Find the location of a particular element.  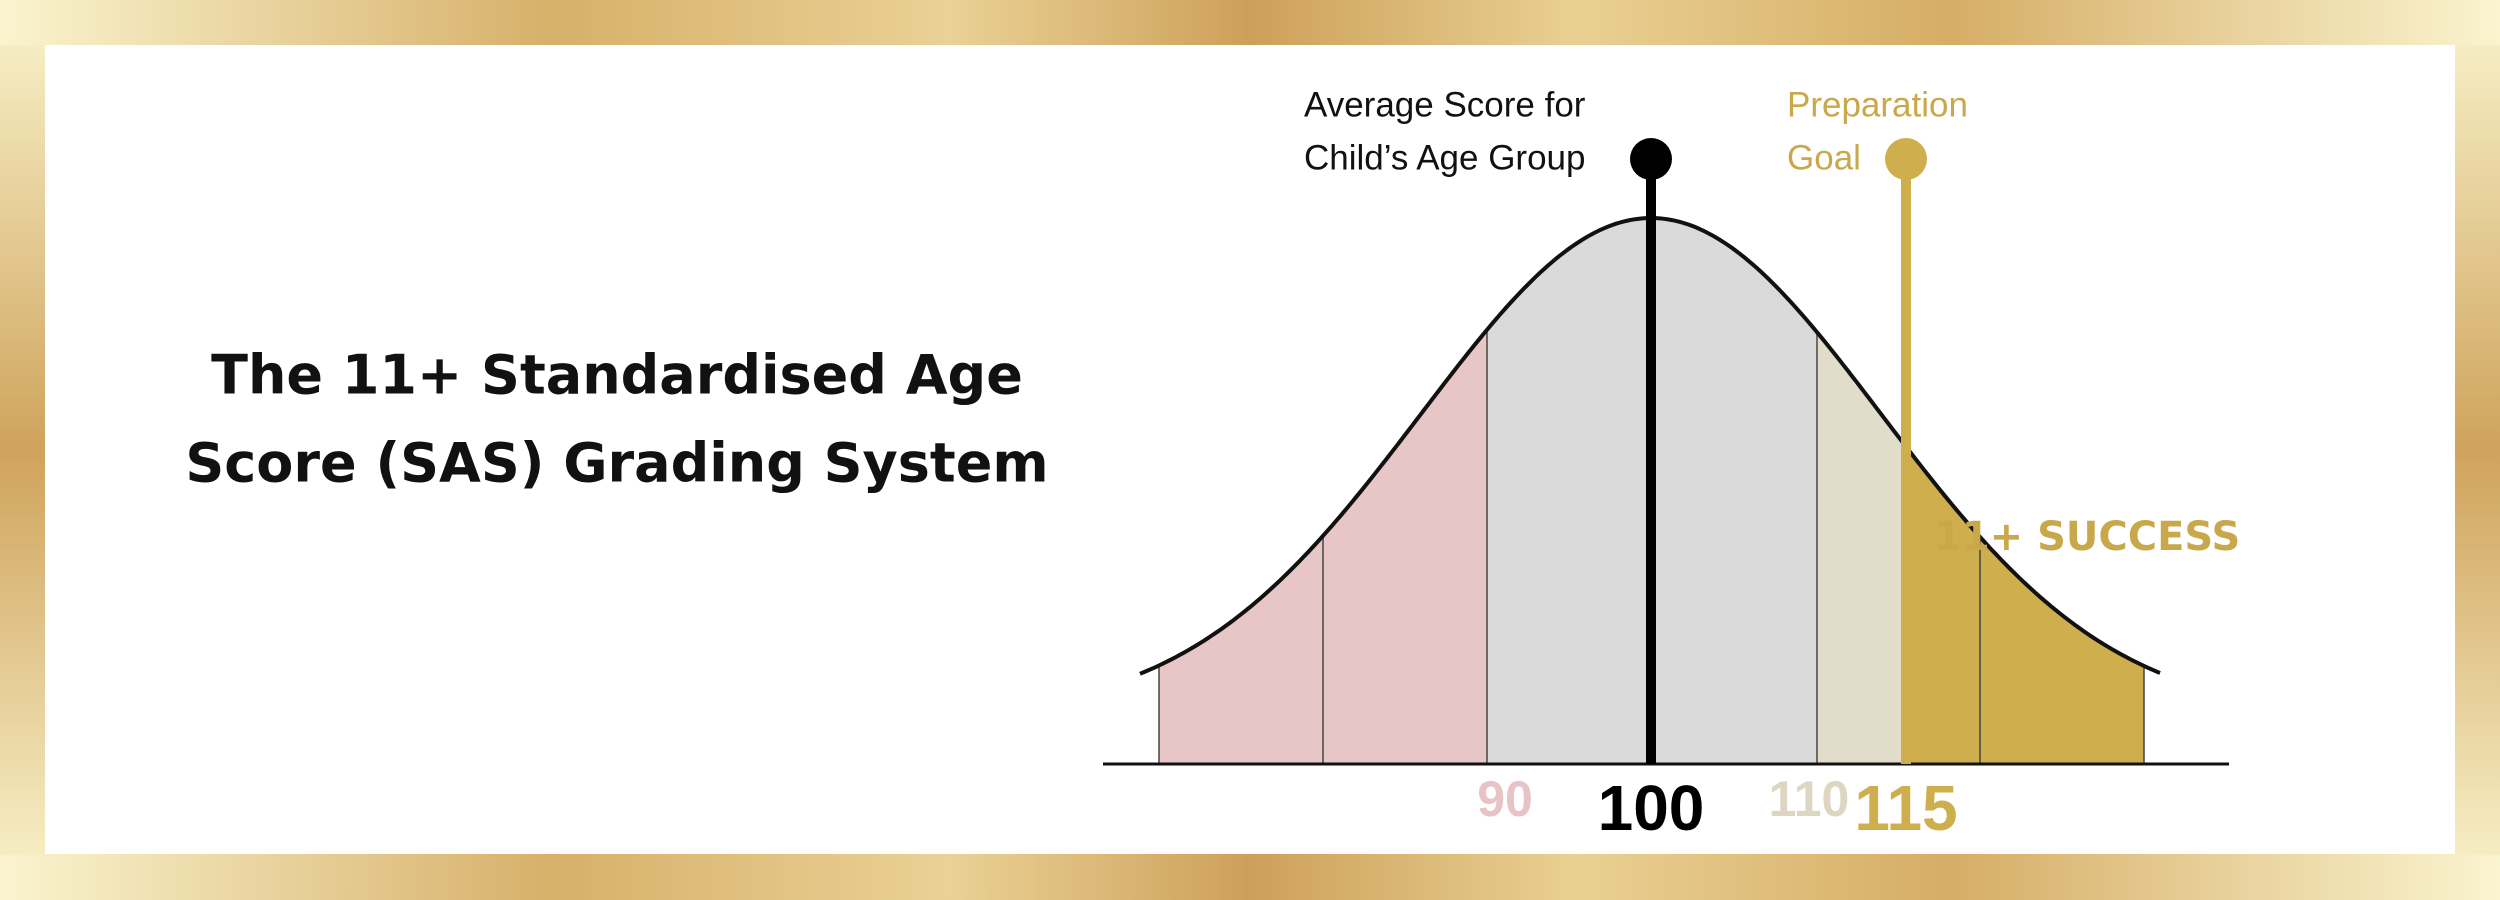

title-line: Score (SAS) Grading System is located at coordinates (616, 463).